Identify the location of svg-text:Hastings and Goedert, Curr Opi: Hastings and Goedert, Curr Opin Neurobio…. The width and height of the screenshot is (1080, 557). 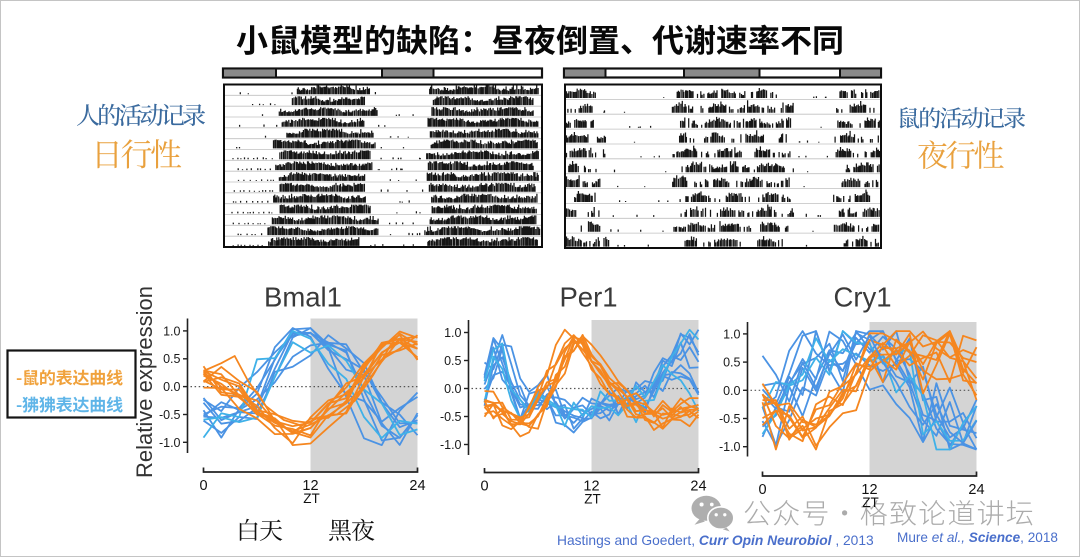
(715, 540).